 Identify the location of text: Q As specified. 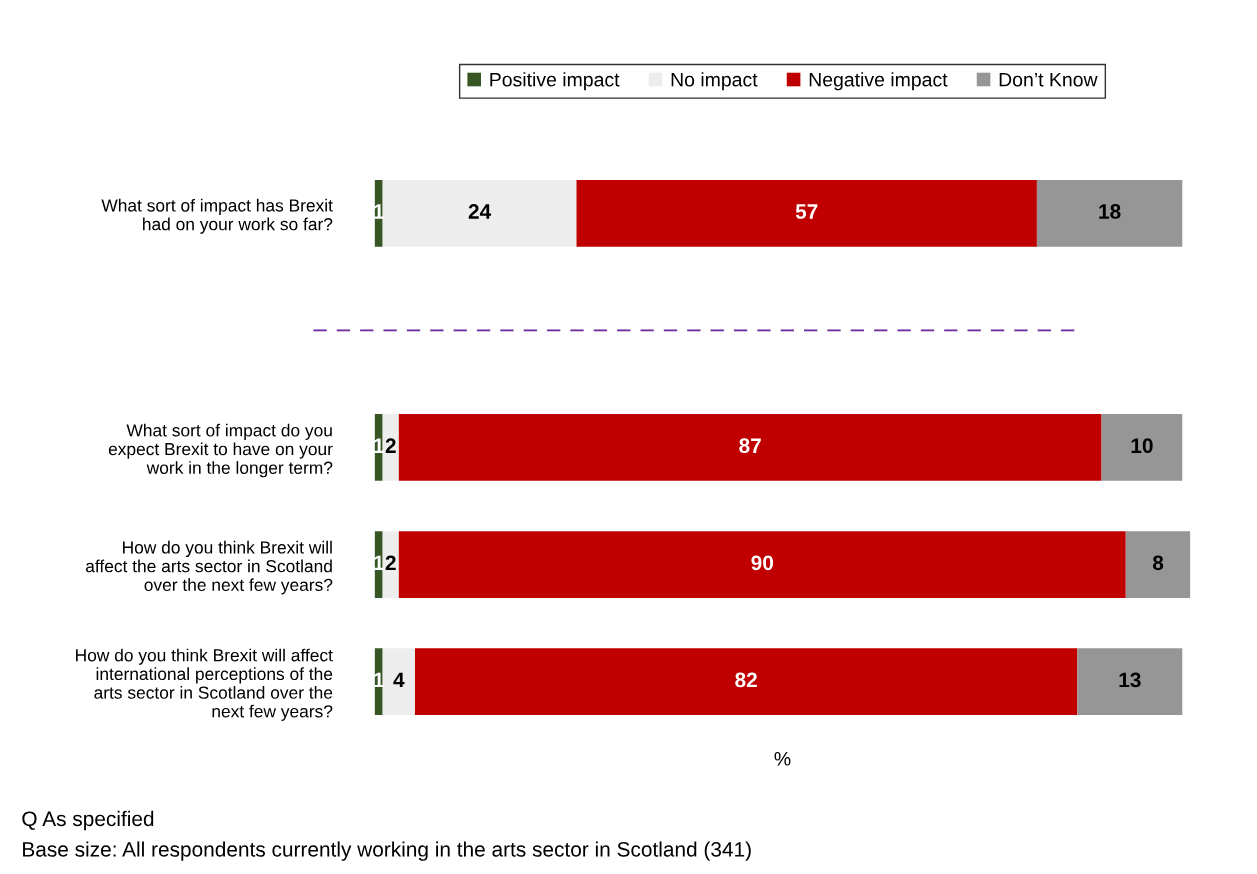
(88, 820).